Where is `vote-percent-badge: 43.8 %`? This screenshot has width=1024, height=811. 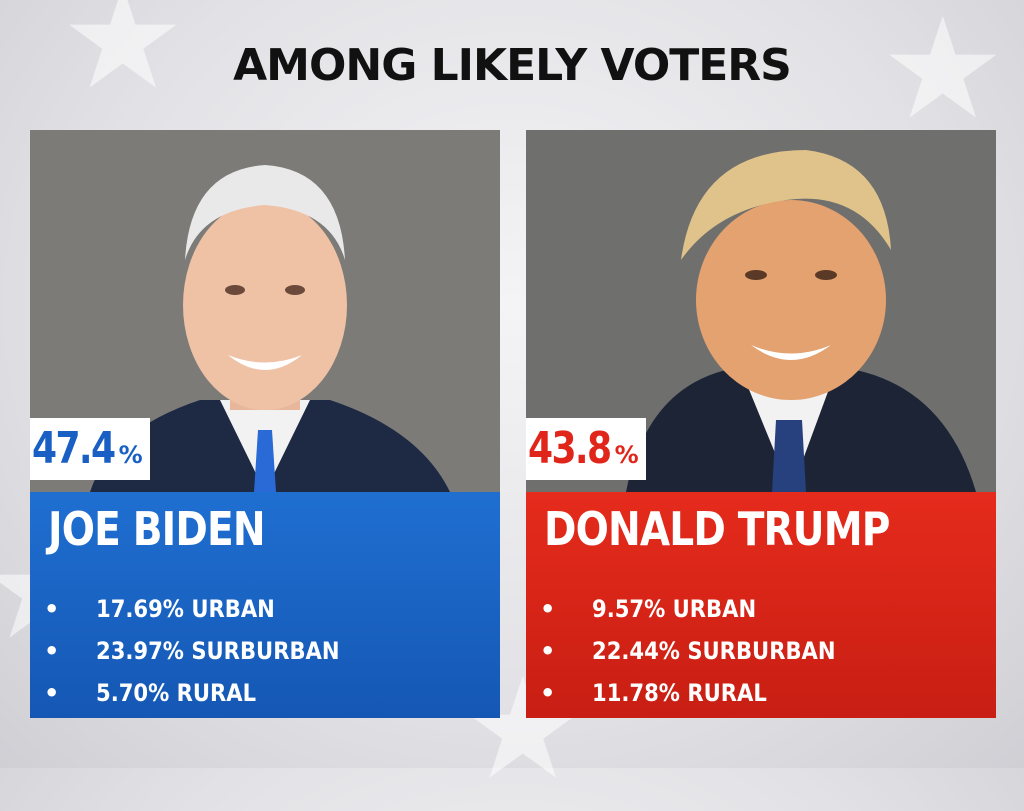
vote-percent-badge: 43.8 % is located at coordinates (586, 449).